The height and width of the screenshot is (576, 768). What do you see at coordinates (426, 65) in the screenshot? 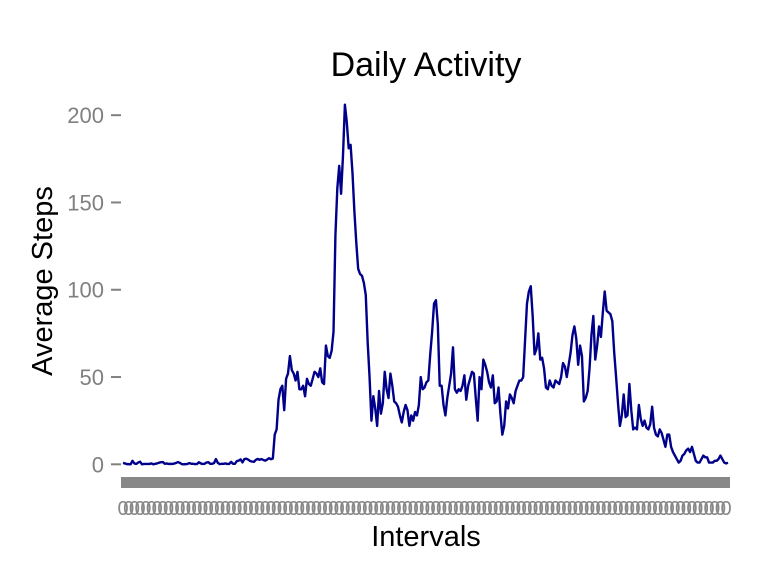
I see `chart-title: Daily Activity` at bounding box center [426, 65].